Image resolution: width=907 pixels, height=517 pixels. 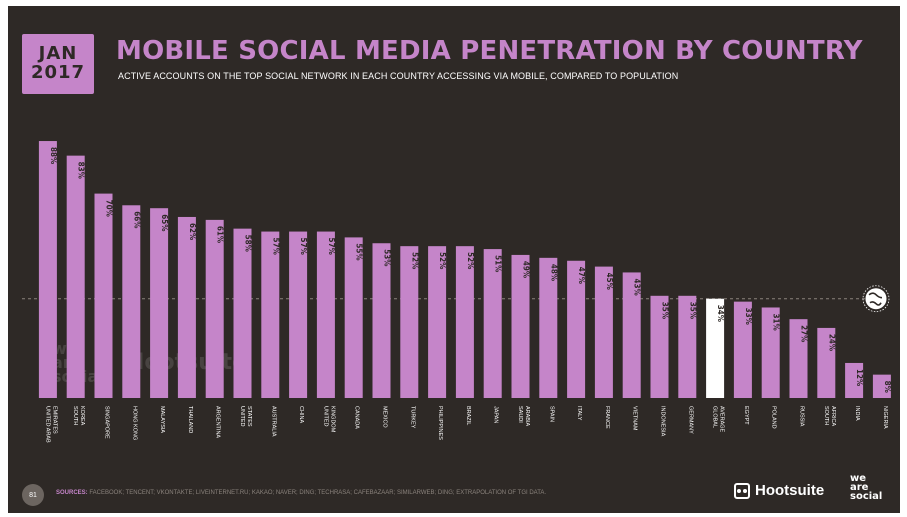 I want to click on category-label: CANADA, so click(x=357, y=417).